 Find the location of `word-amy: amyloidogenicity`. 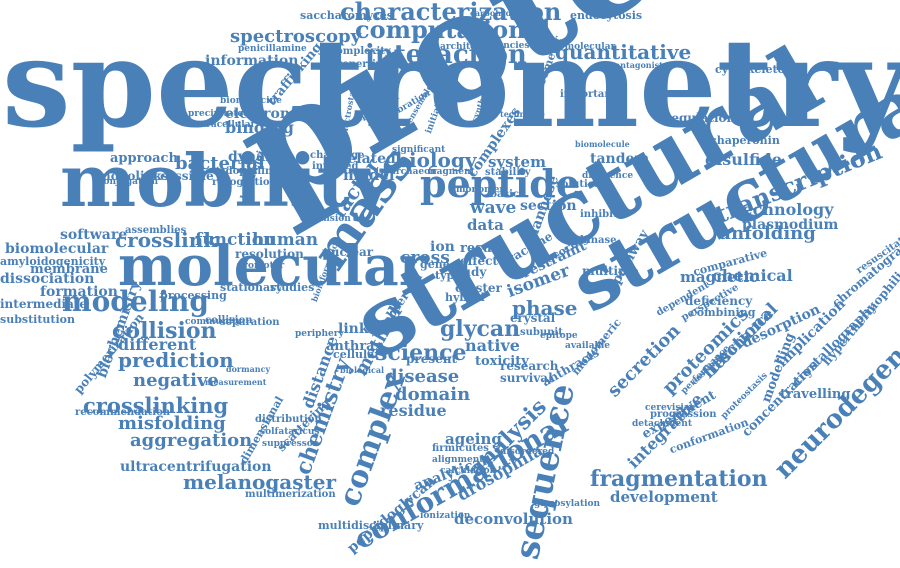

word-amy: amyloidogenicity is located at coordinates (53, 261).